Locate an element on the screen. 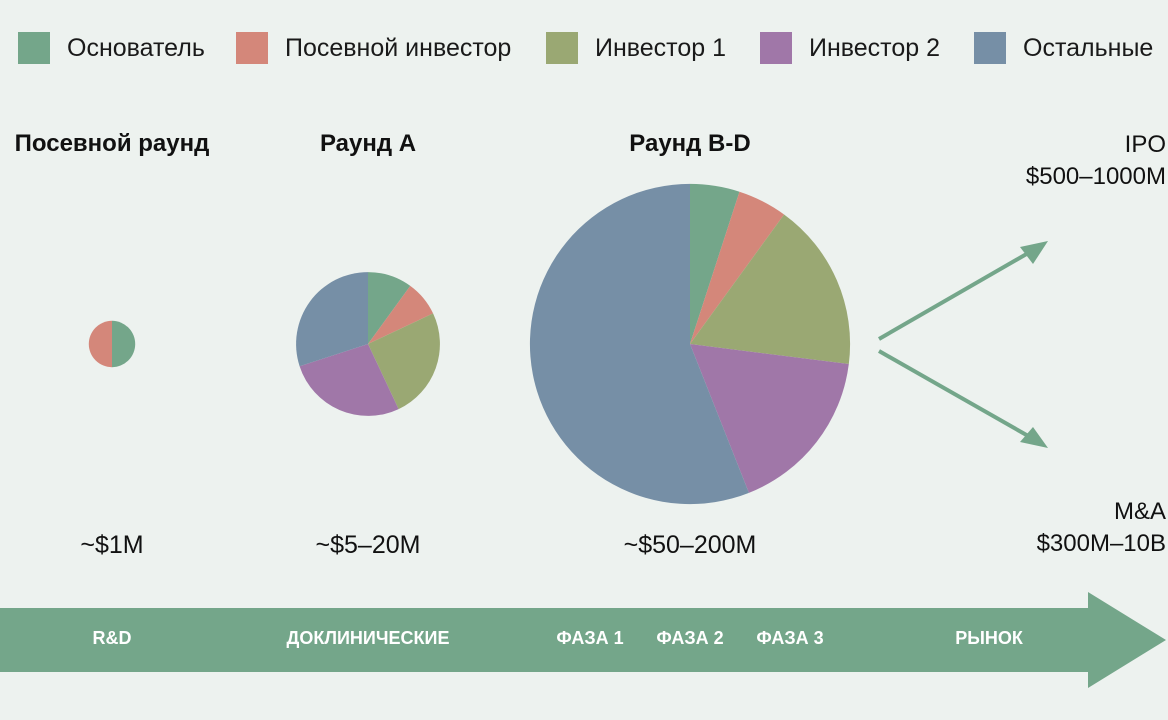 Image resolution: width=1168 pixels, height=720 pixels. legend-swatch-founder is located at coordinates (34, 48).